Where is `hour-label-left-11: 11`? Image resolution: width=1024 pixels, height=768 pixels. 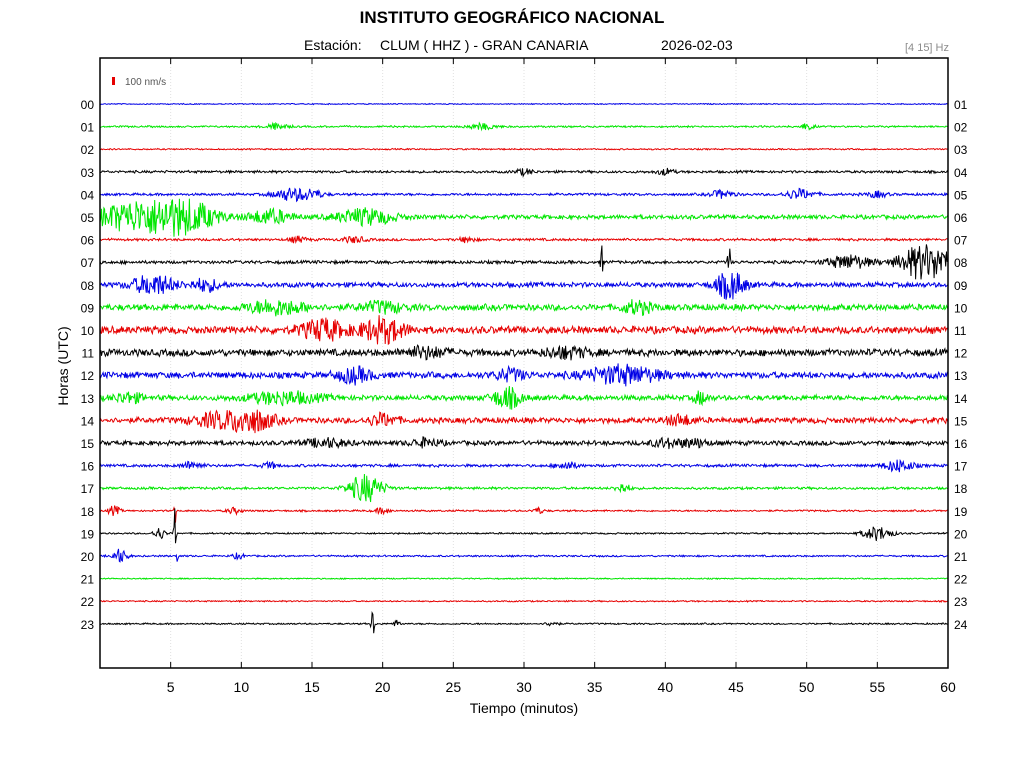 hour-label-left-11: 11 is located at coordinates (88, 354).